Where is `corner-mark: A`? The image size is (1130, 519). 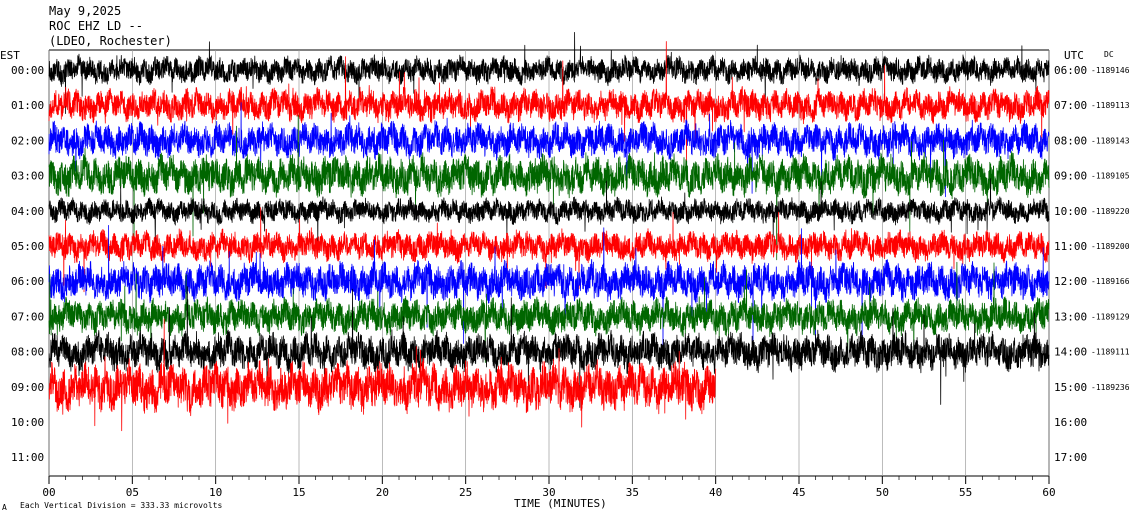 corner-mark: A is located at coordinates (4, 507).